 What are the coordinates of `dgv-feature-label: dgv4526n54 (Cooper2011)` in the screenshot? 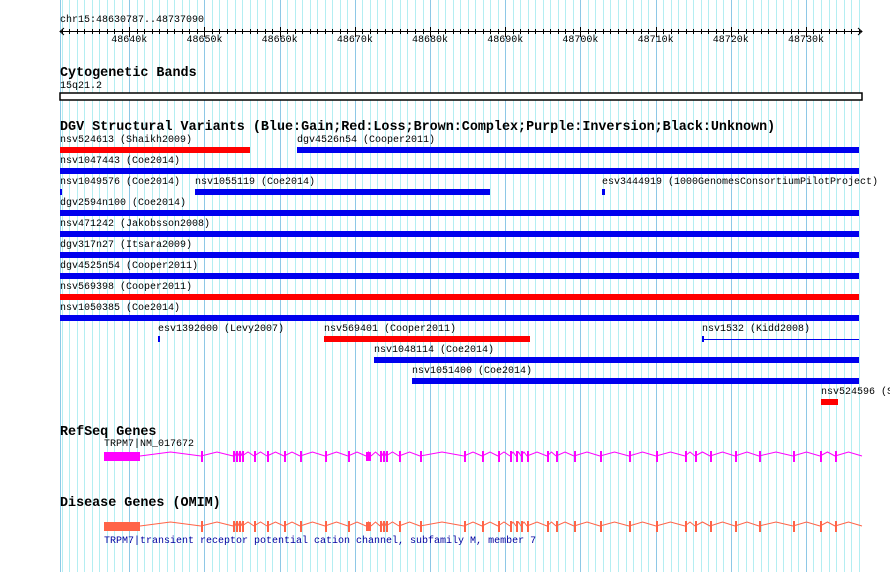 It's located at (366, 140).